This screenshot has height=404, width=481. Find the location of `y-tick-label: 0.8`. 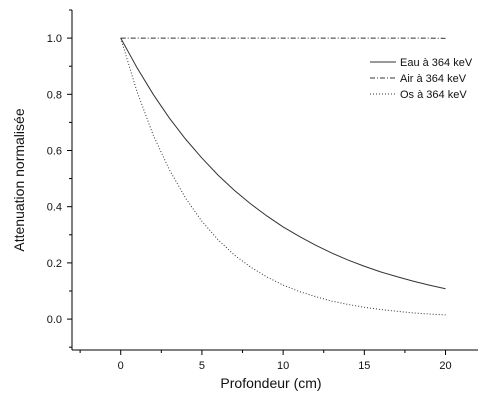

y-tick-label: 0.8 is located at coordinates (54, 95).